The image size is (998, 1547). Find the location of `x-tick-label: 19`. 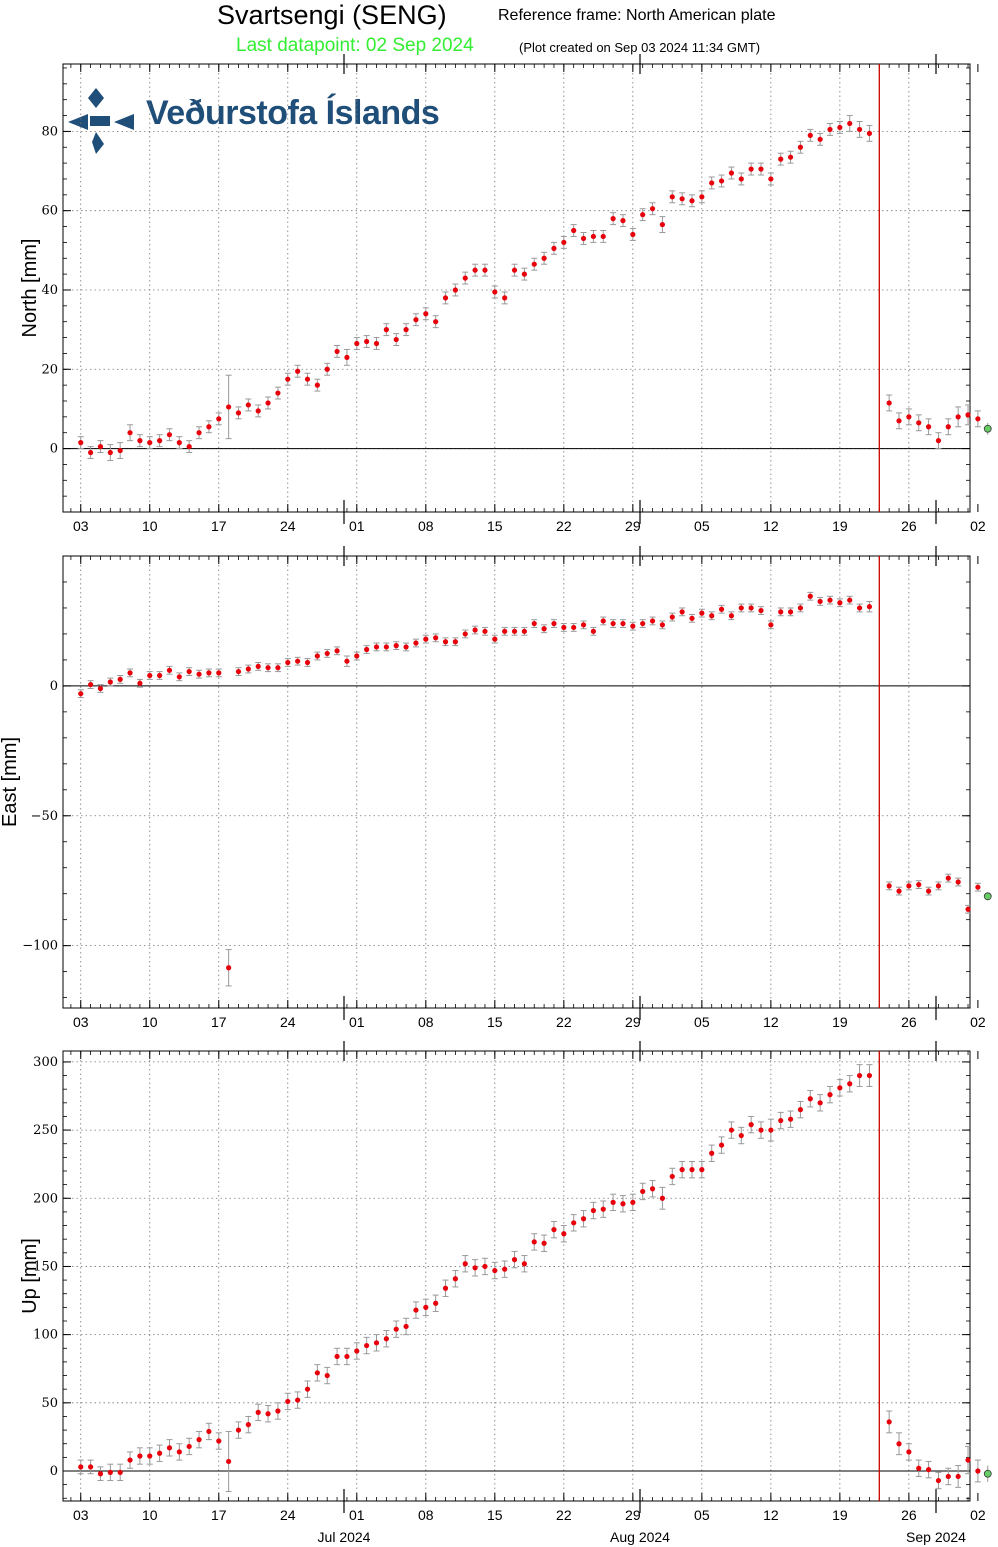

x-tick-label: 19 is located at coordinates (840, 526).